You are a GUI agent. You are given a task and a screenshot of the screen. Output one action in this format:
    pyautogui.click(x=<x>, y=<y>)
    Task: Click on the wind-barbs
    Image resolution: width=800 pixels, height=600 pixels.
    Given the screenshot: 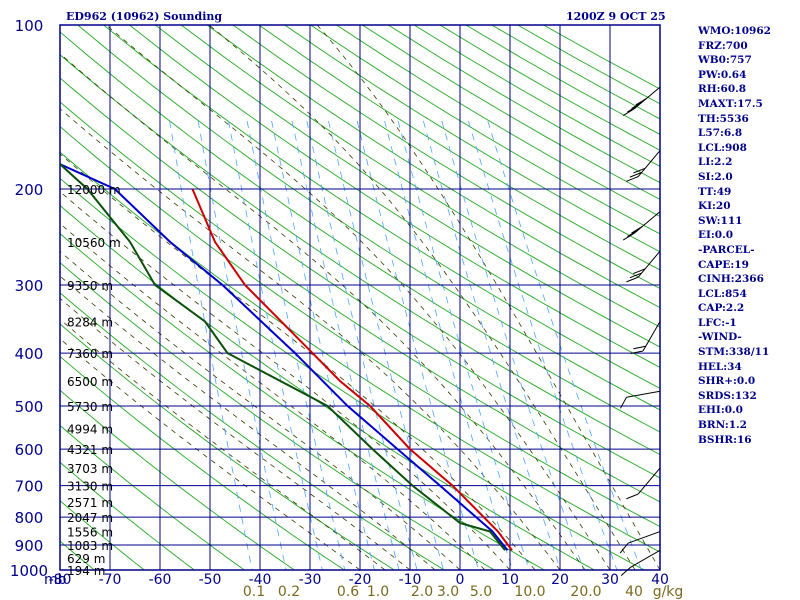 What is the action you would take?
    pyautogui.click(x=640, y=331)
    